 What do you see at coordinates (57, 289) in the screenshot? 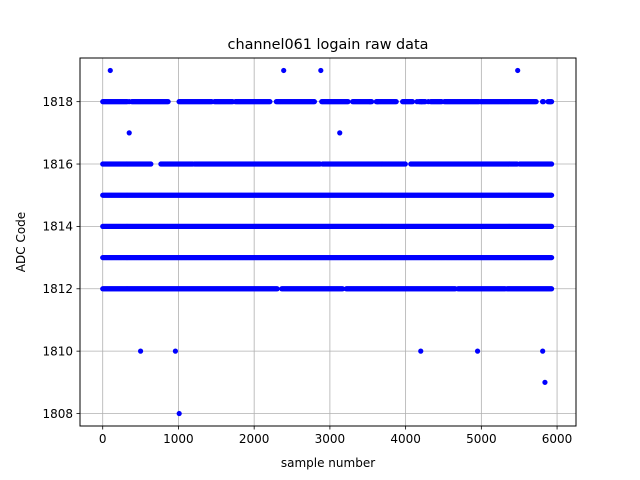
I see `y-tick-label: 1812` at bounding box center [57, 289].